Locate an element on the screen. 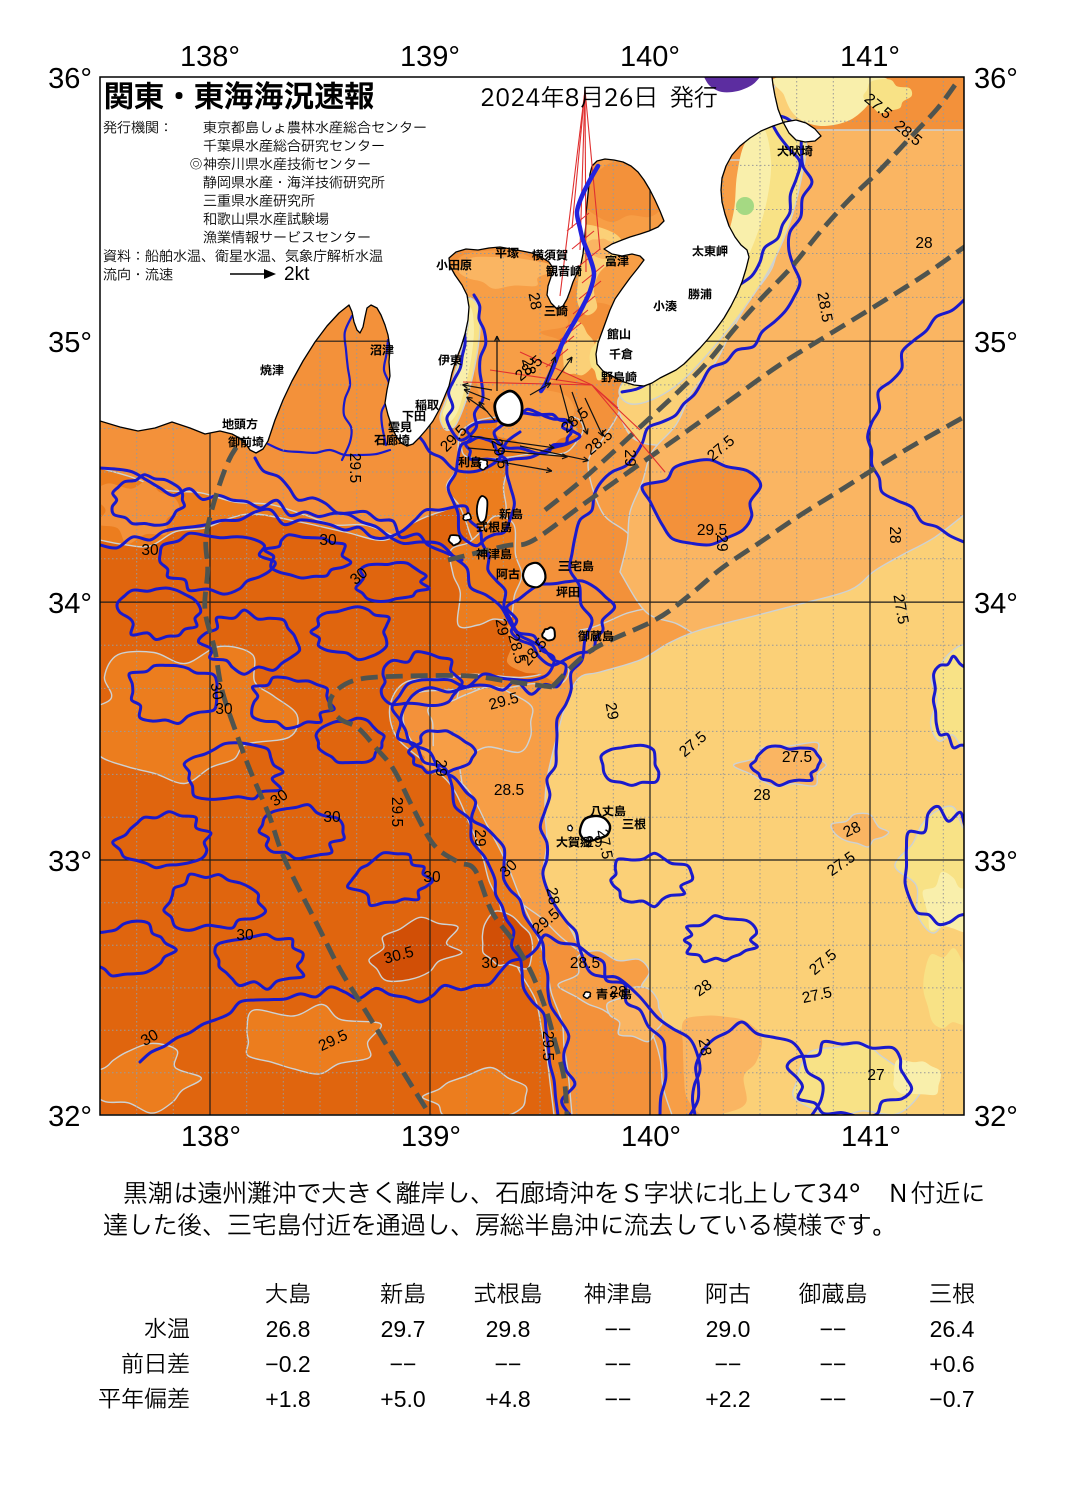 This screenshot has width=1067, height=1510. svg-text: 2kt is located at coordinates (297, 274).